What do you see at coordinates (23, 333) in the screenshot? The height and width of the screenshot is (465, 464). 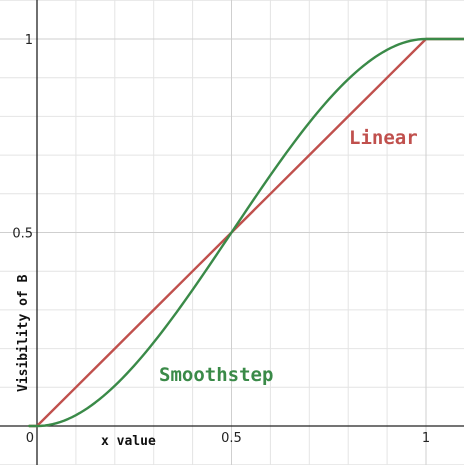 I see `y-axis-title: Visibility of B` at bounding box center [23, 333].